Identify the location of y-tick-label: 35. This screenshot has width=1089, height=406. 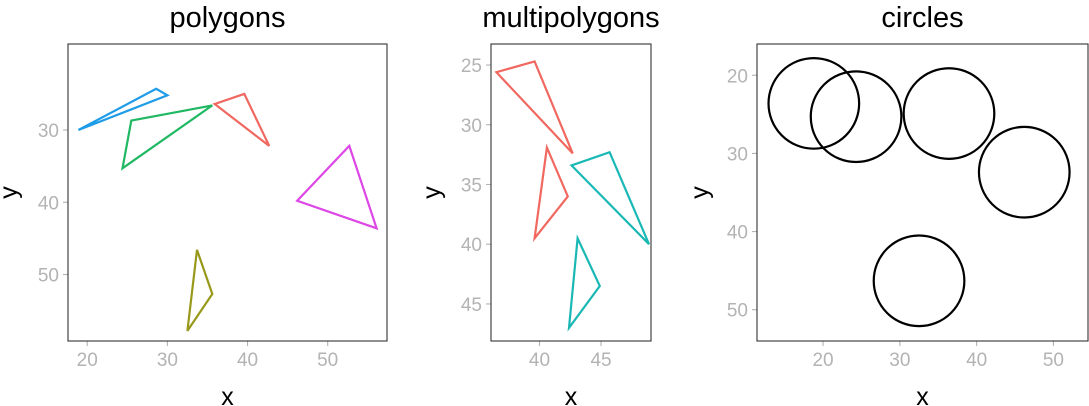
(471, 185).